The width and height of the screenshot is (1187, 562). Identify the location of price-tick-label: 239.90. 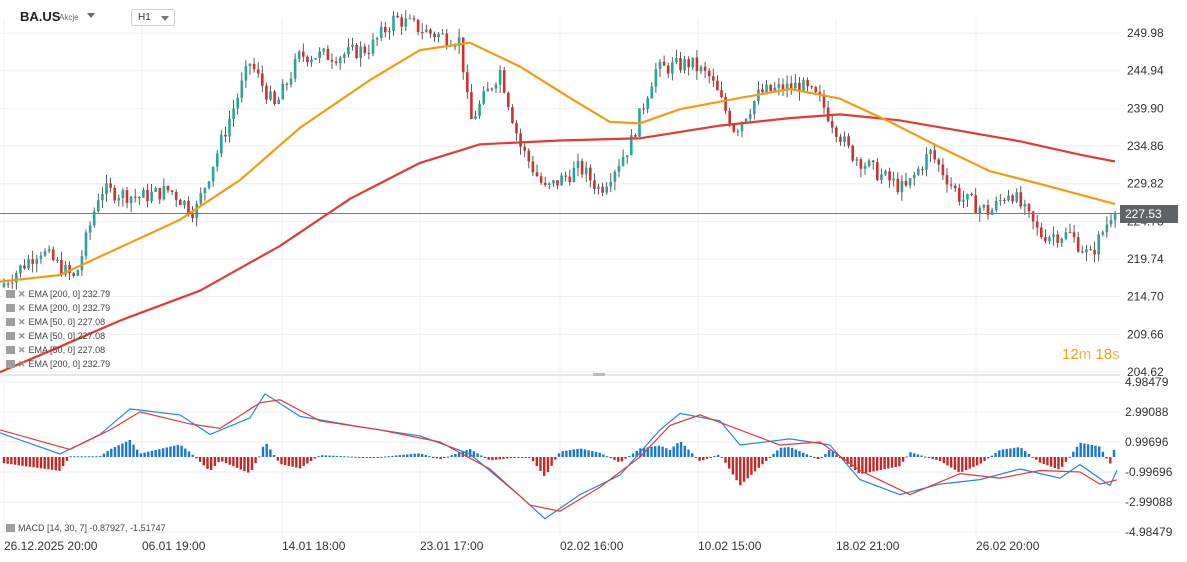
(1145, 108).